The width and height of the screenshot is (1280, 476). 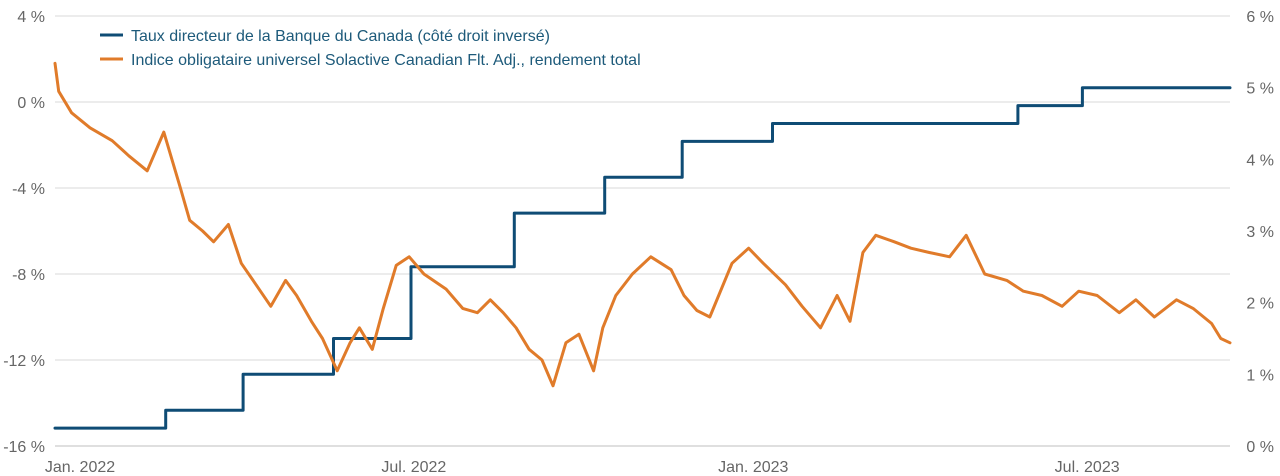 I want to click on y-left-tick-label: -12 %, so click(x=24, y=361).